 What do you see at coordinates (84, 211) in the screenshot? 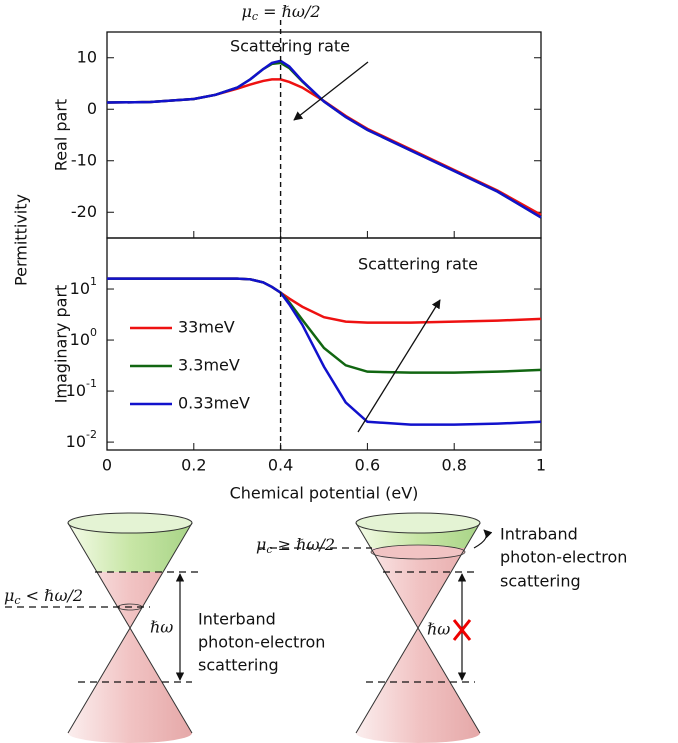
I see `y-tick-label: -20` at bounding box center [84, 211].